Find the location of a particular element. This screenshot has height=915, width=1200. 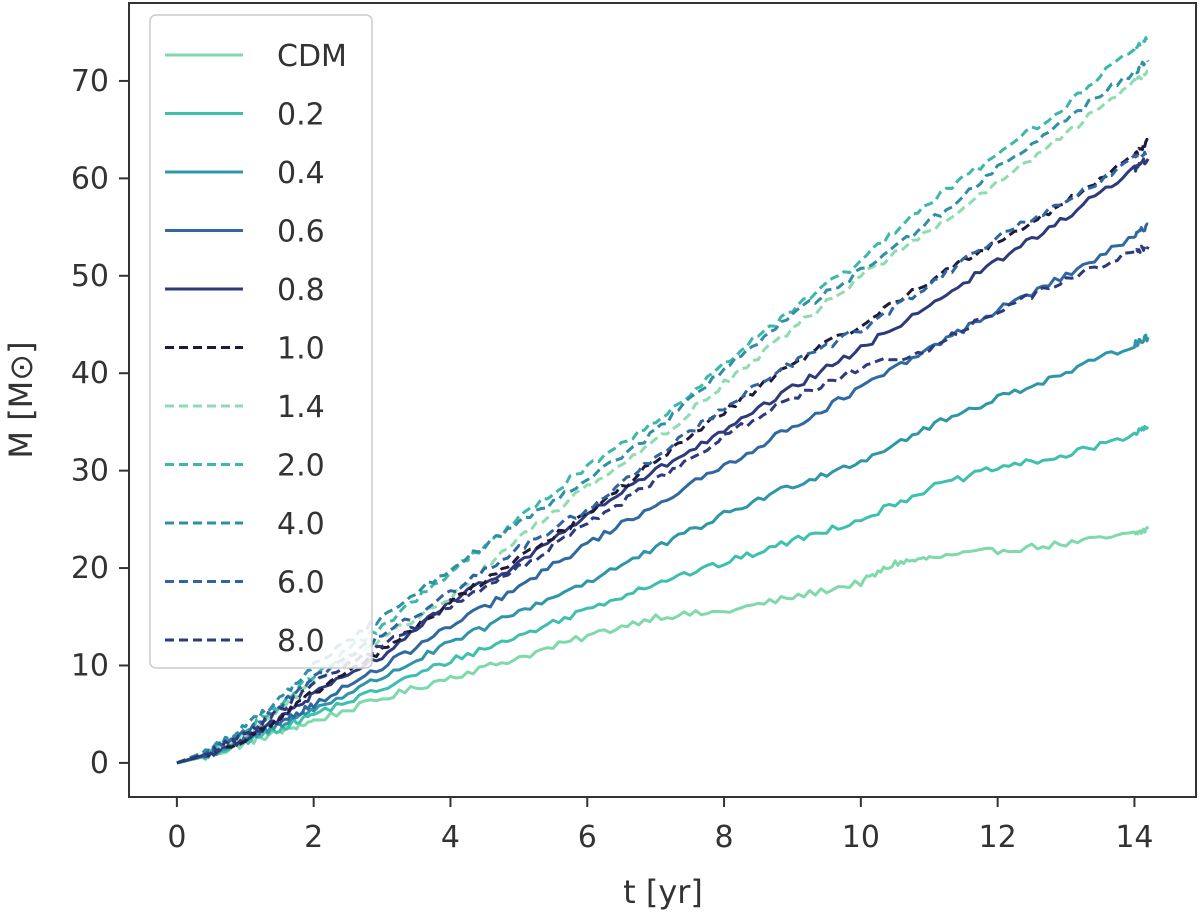

legend-label: CDM is located at coordinates (312, 56).